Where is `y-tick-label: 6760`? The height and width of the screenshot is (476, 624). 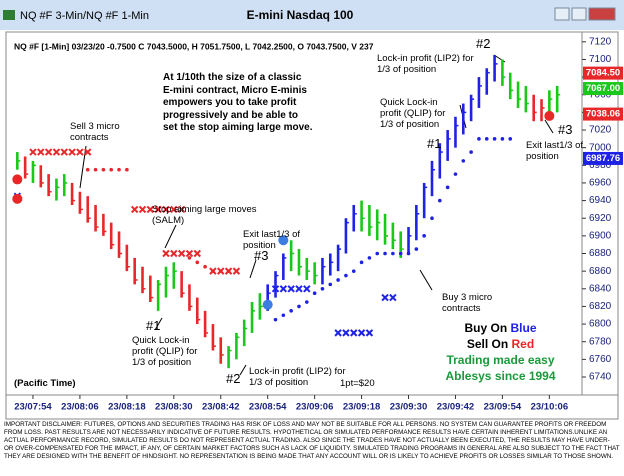
y-tick-label: 6760 is located at coordinates (600, 359).